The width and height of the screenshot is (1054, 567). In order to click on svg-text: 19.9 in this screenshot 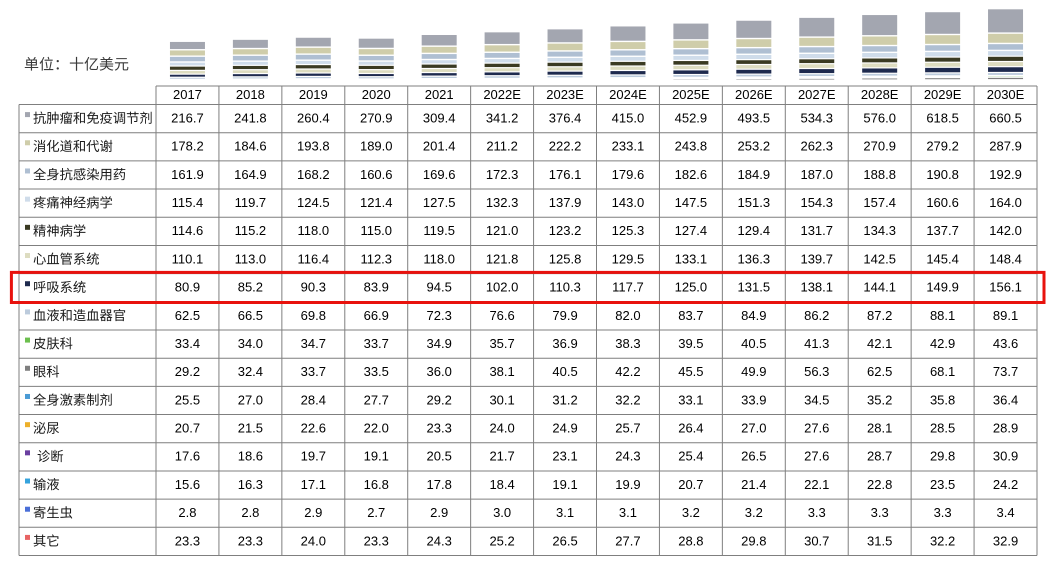, I will do `click(627, 484)`.